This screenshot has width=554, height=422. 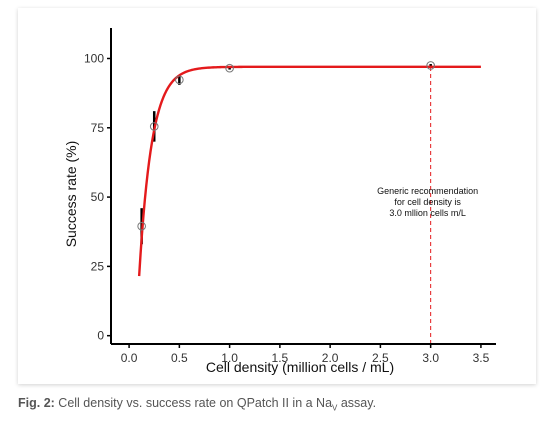 What do you see at coordinates (229, 358) in the screenshot?
I see `x-tick-label-1.0: 1.0` at bounding box center [229, 358].